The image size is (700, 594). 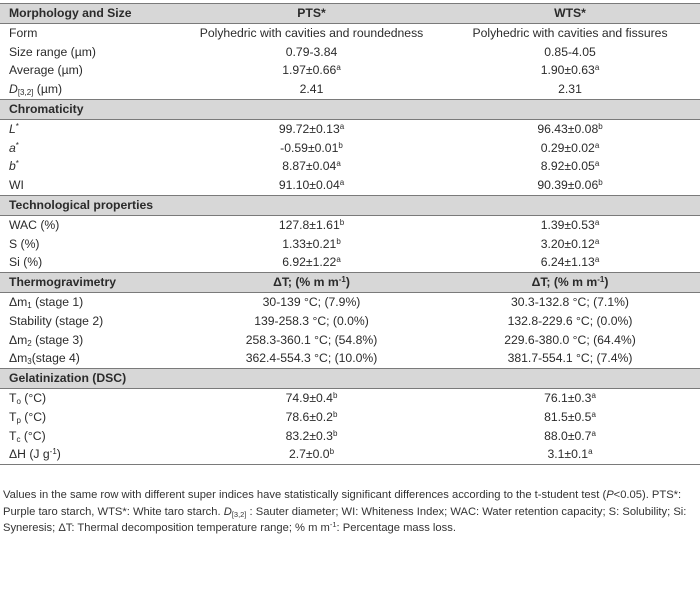 I want to click on pts-value: 362.4-554.3 °C; (10.0%), so click(x=311, y=358).